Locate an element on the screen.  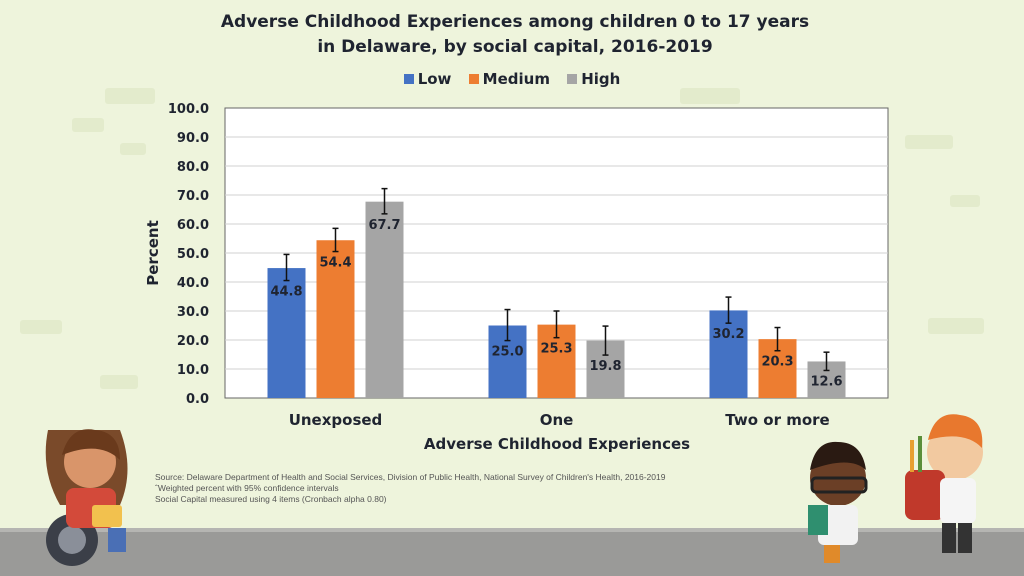
y-tick-label: 80.0 is located at coordinates (193, 167).